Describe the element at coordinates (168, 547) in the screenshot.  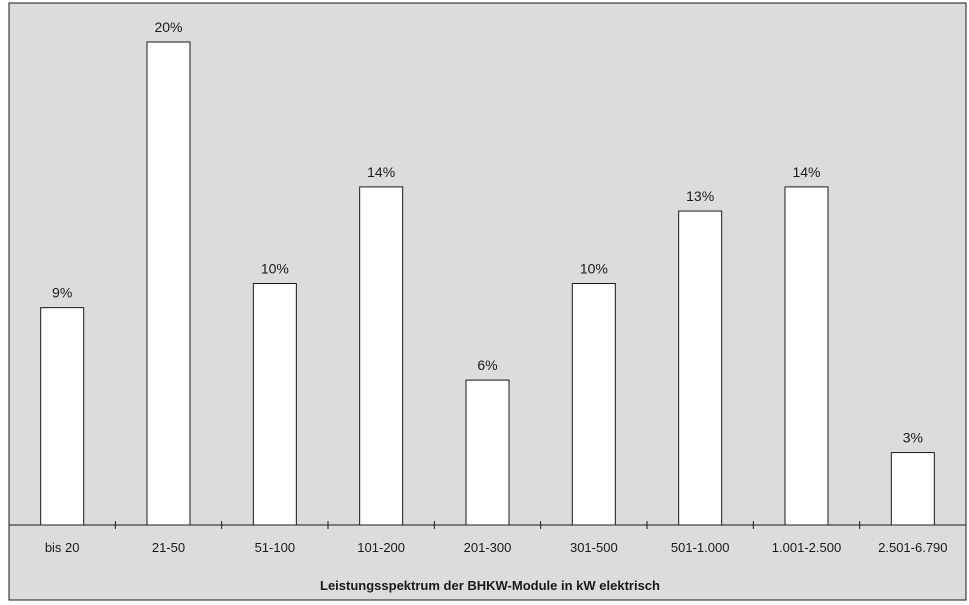
I see `x-tick-label: 21-50` at that location.